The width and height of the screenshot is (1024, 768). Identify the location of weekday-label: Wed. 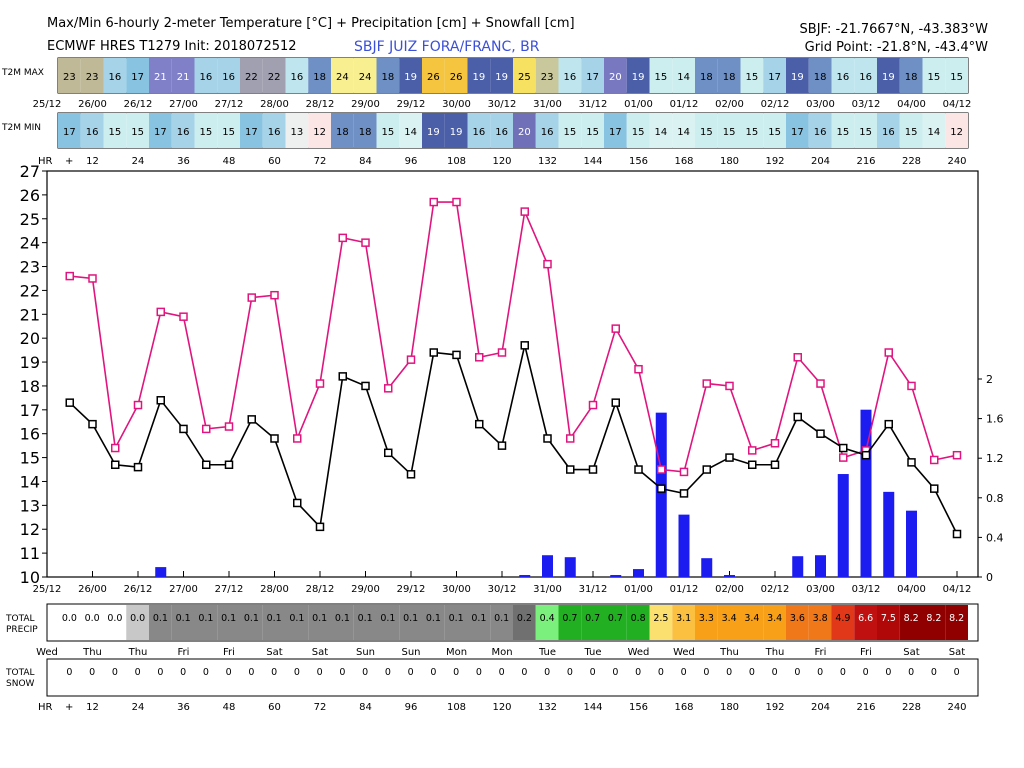
(684, 652).